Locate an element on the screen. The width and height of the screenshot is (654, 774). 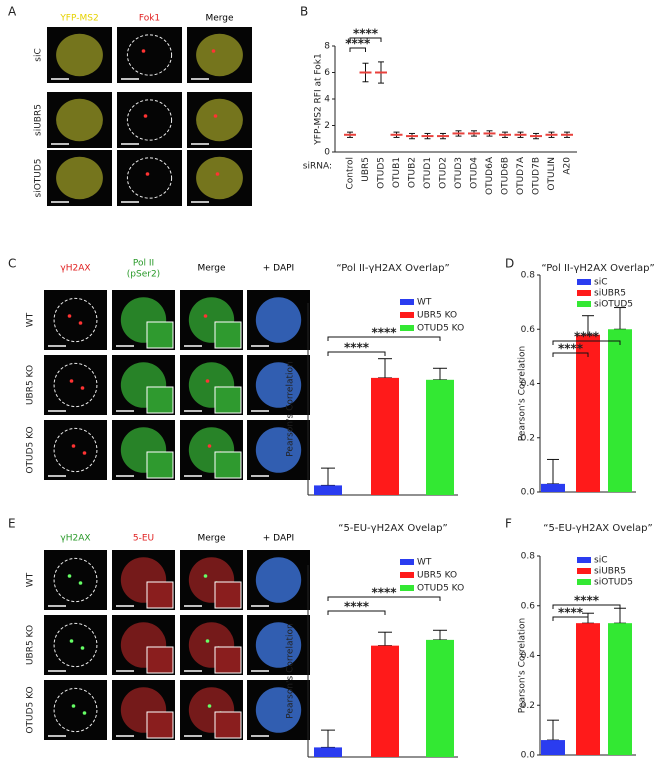
panel-label: A is located at coordinates (12, 12).